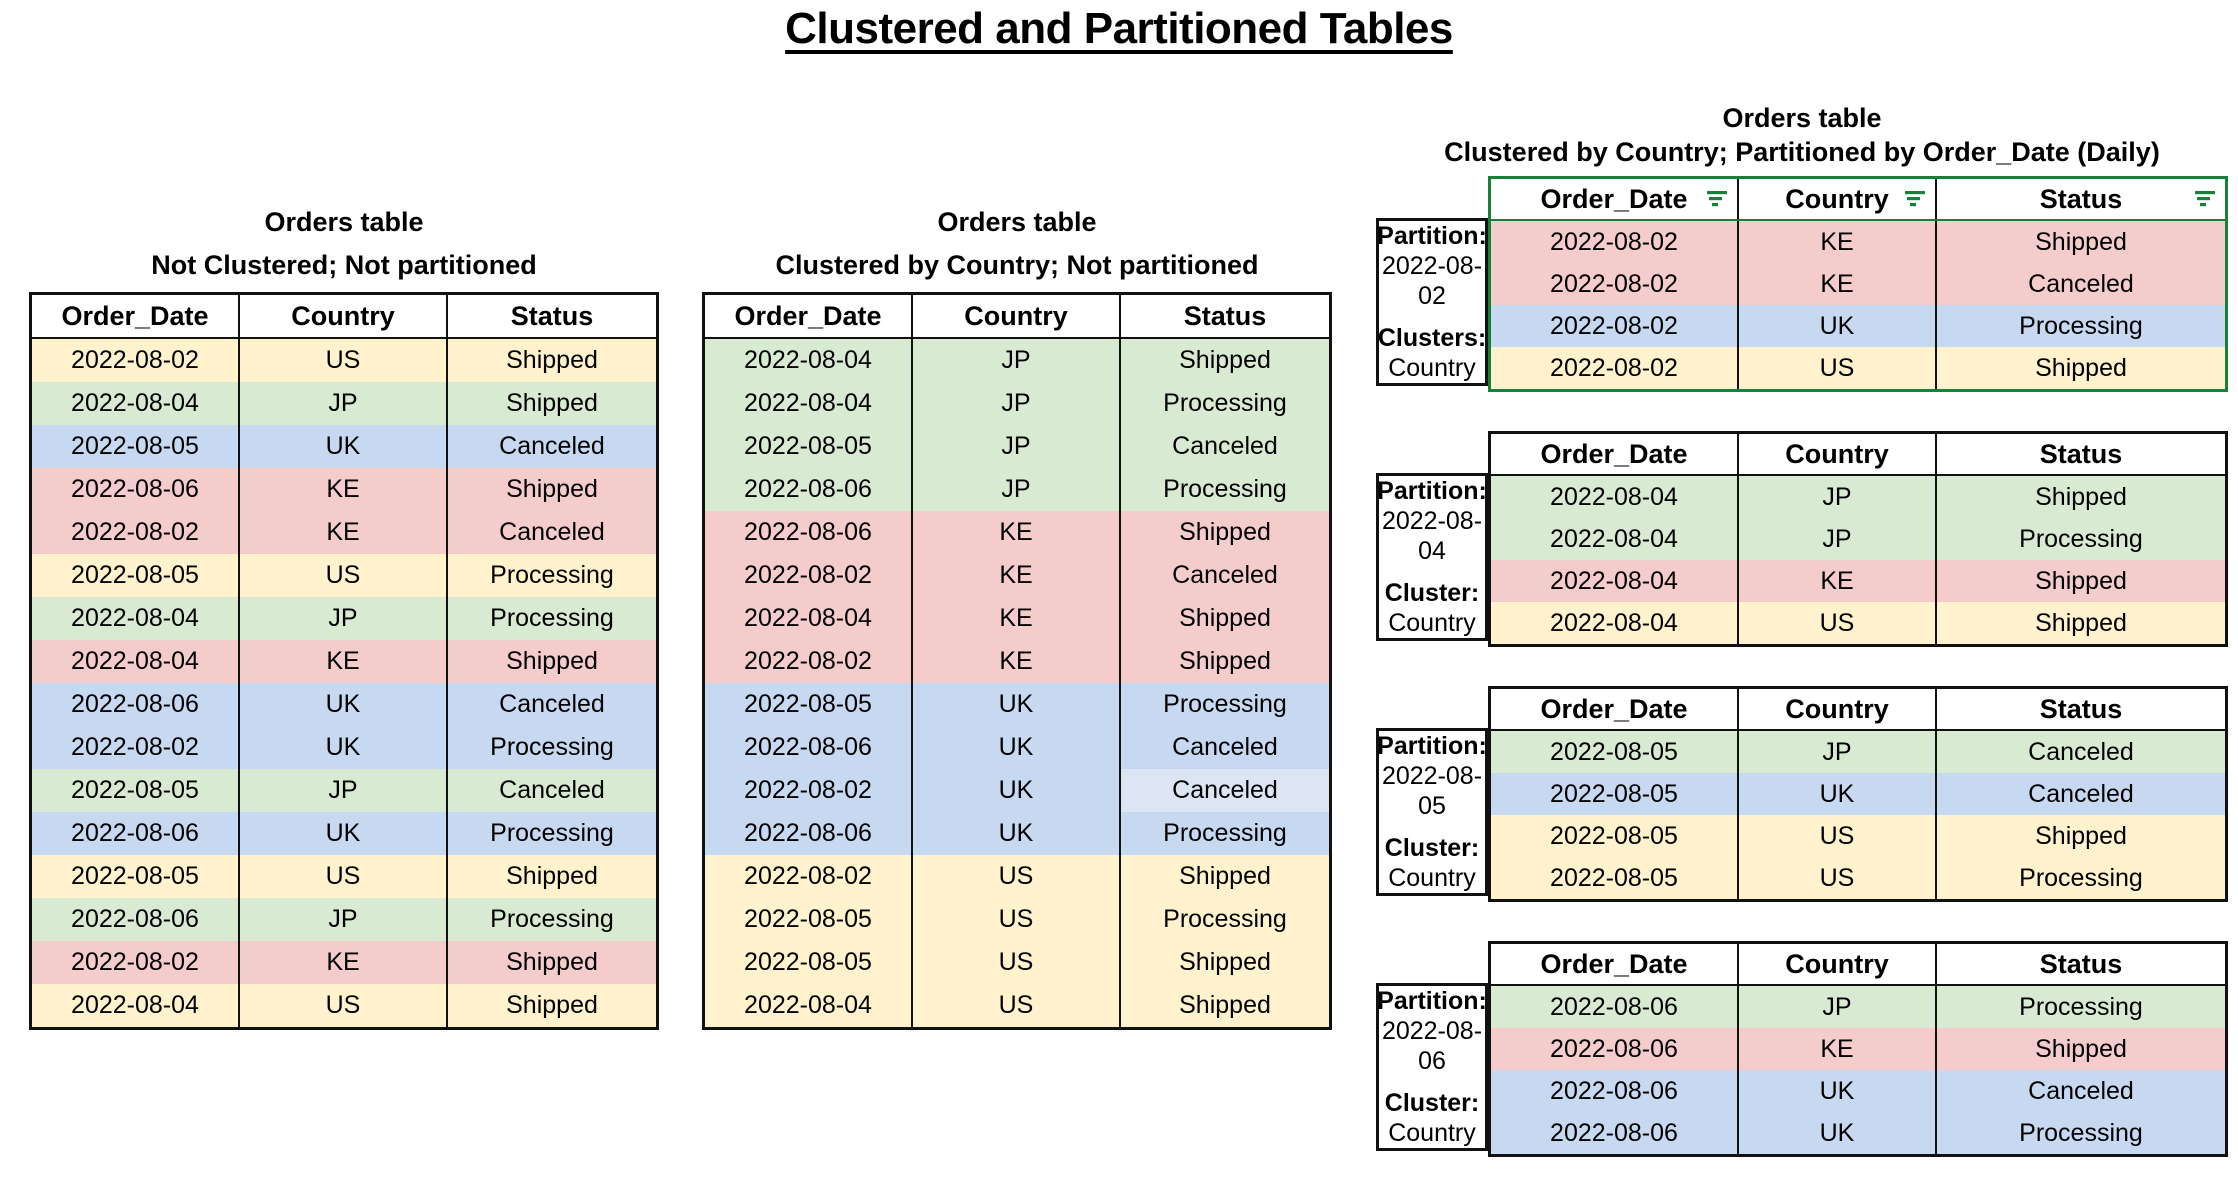 Image resolution: width=2238 pixels, height=1180 pixels. I want to click on partition-label-box: Partition: 2022-08-02 Clusters: Country, so click(1432, 302).